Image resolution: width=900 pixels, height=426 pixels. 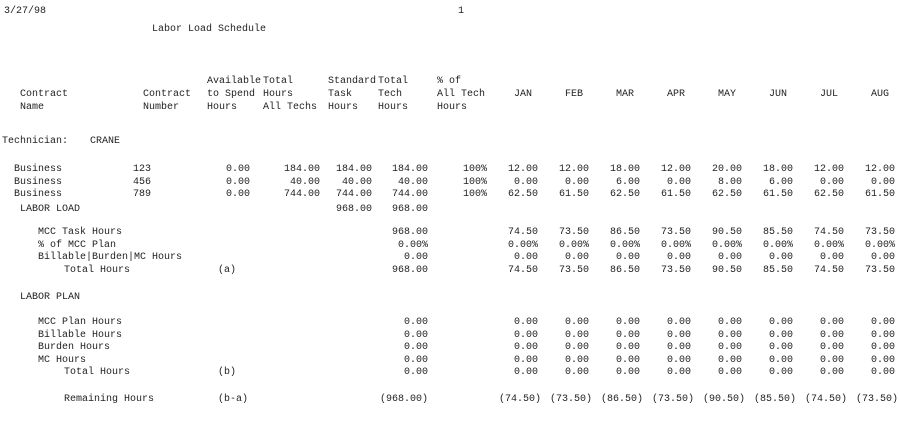 What do you see at coordinates (461, 94) in the screenshot?
I see `header-pct: All Tech` at bounding box center [461, 94].